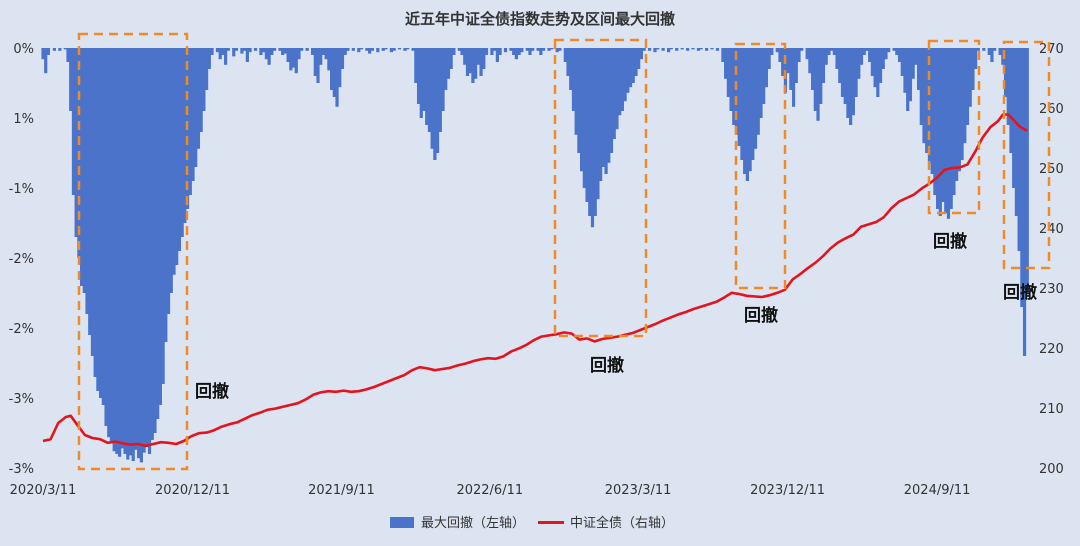 The height and width of the screenshot is (546, 1080). I want to click on left-axis-tick-label: -1%, so click(21, 189).